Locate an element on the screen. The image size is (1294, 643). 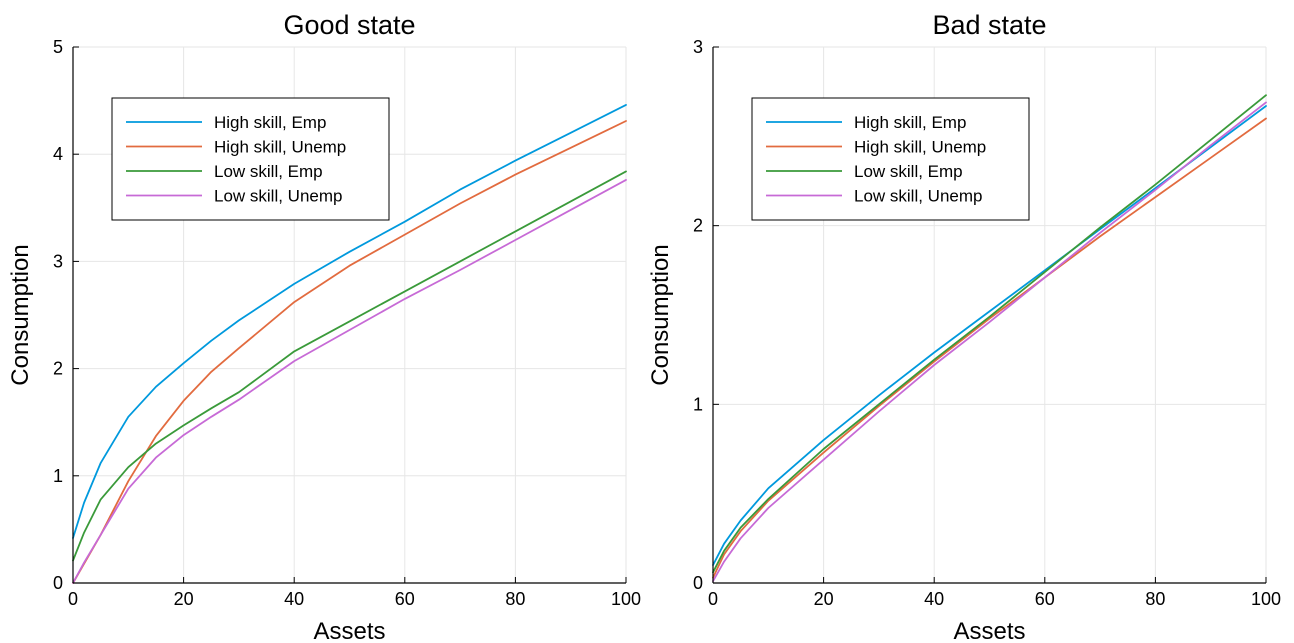
chart-title: Good state is located at coordinates (349, 25).